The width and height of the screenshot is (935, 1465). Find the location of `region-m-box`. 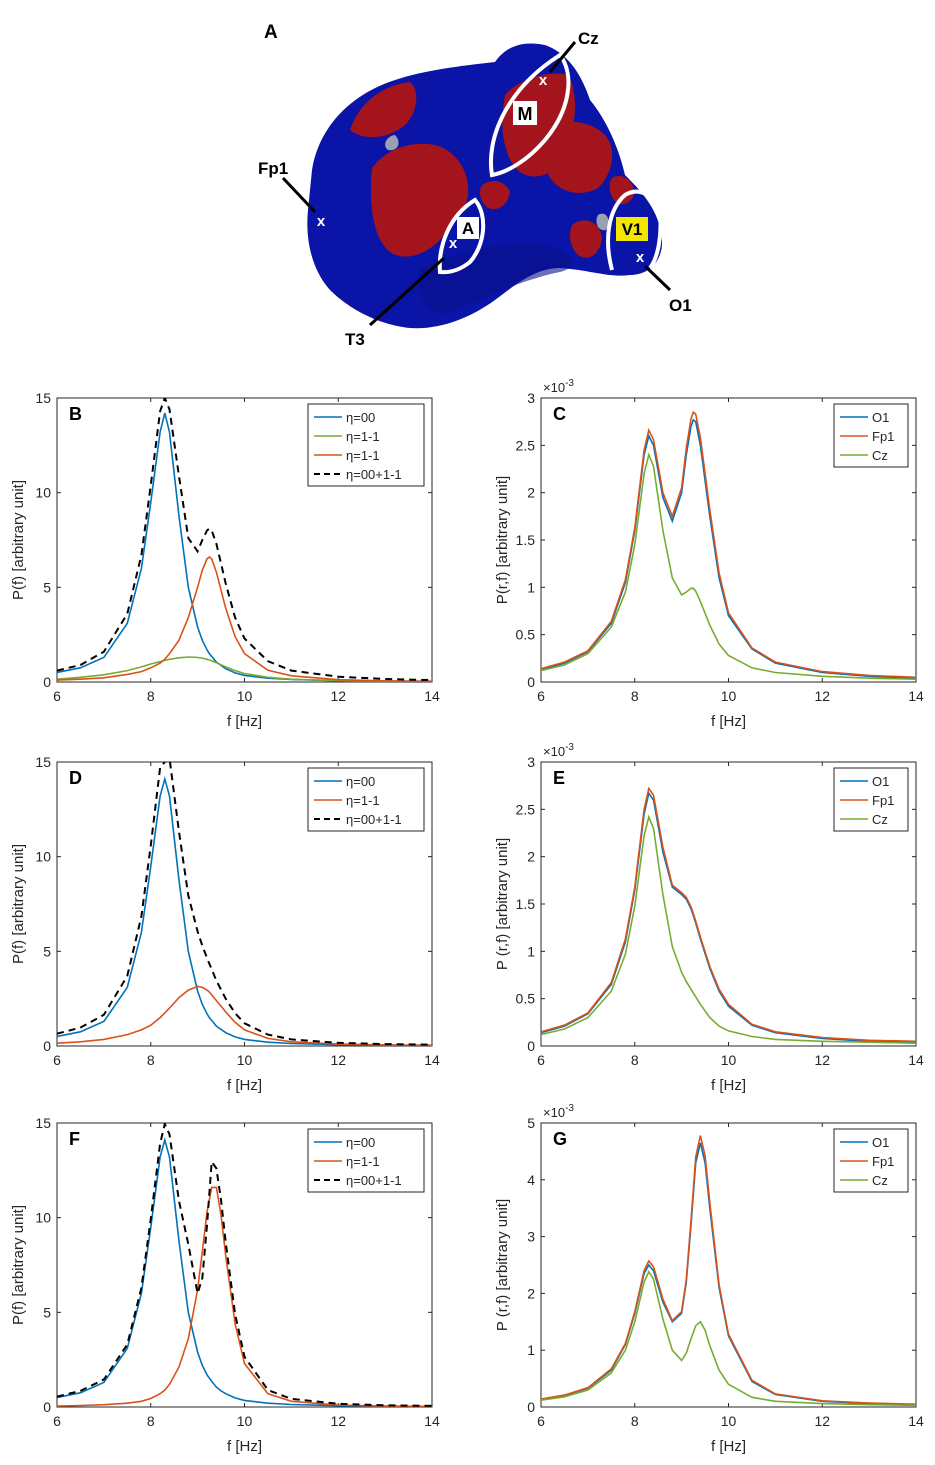

region-m-box is located at coordinates (525, 113).